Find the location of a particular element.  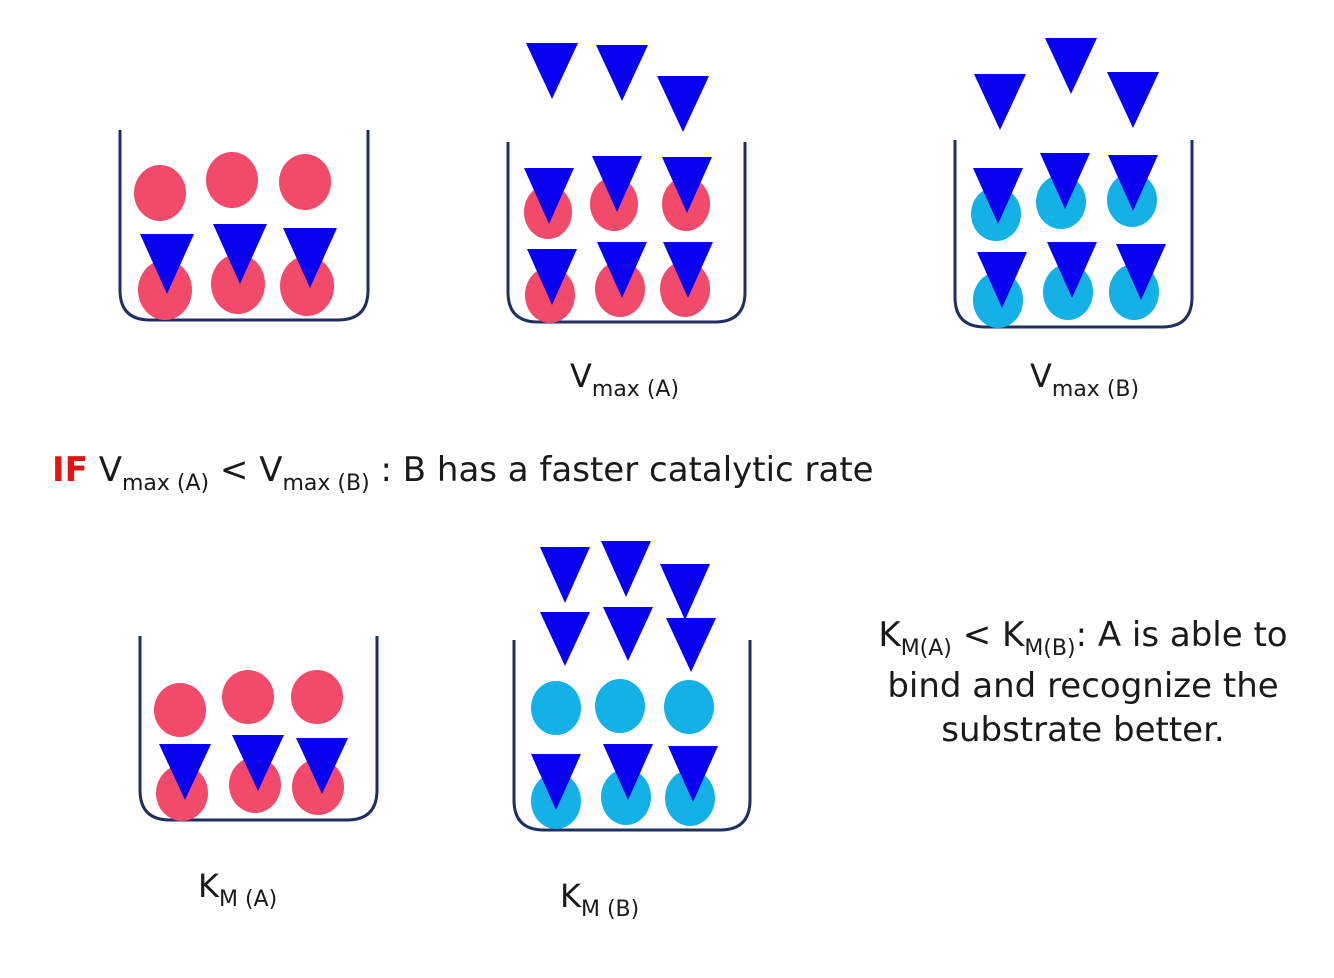

beaker-vmax-a is located at coordinates (626, 233).